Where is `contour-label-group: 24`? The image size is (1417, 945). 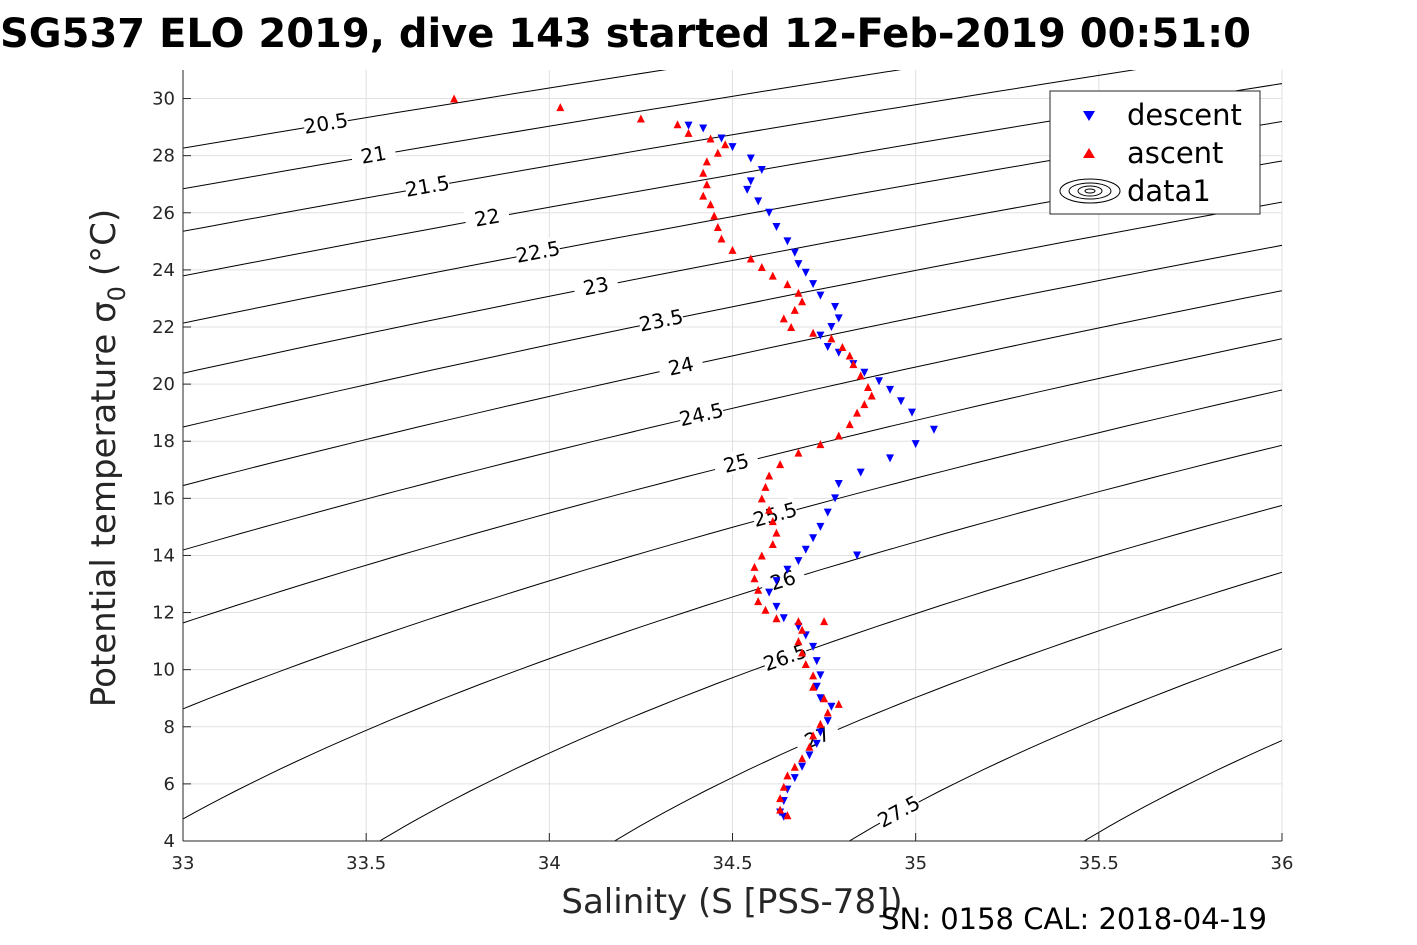
contour-label-group: 24 is located at coordinates (680, 365).